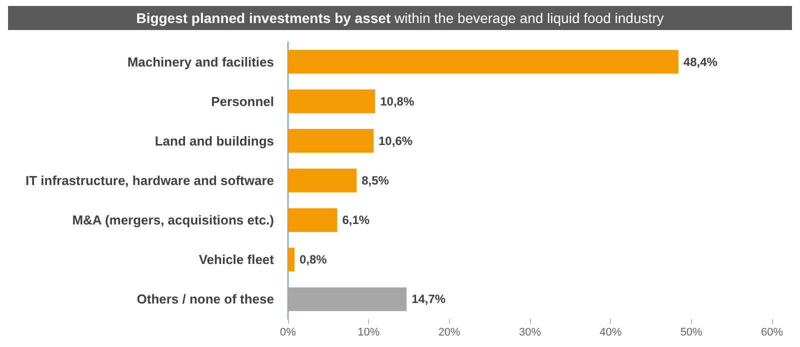 The image size is (800, 347). I want to click on x-tick-label: 60%, so click(772, 332).